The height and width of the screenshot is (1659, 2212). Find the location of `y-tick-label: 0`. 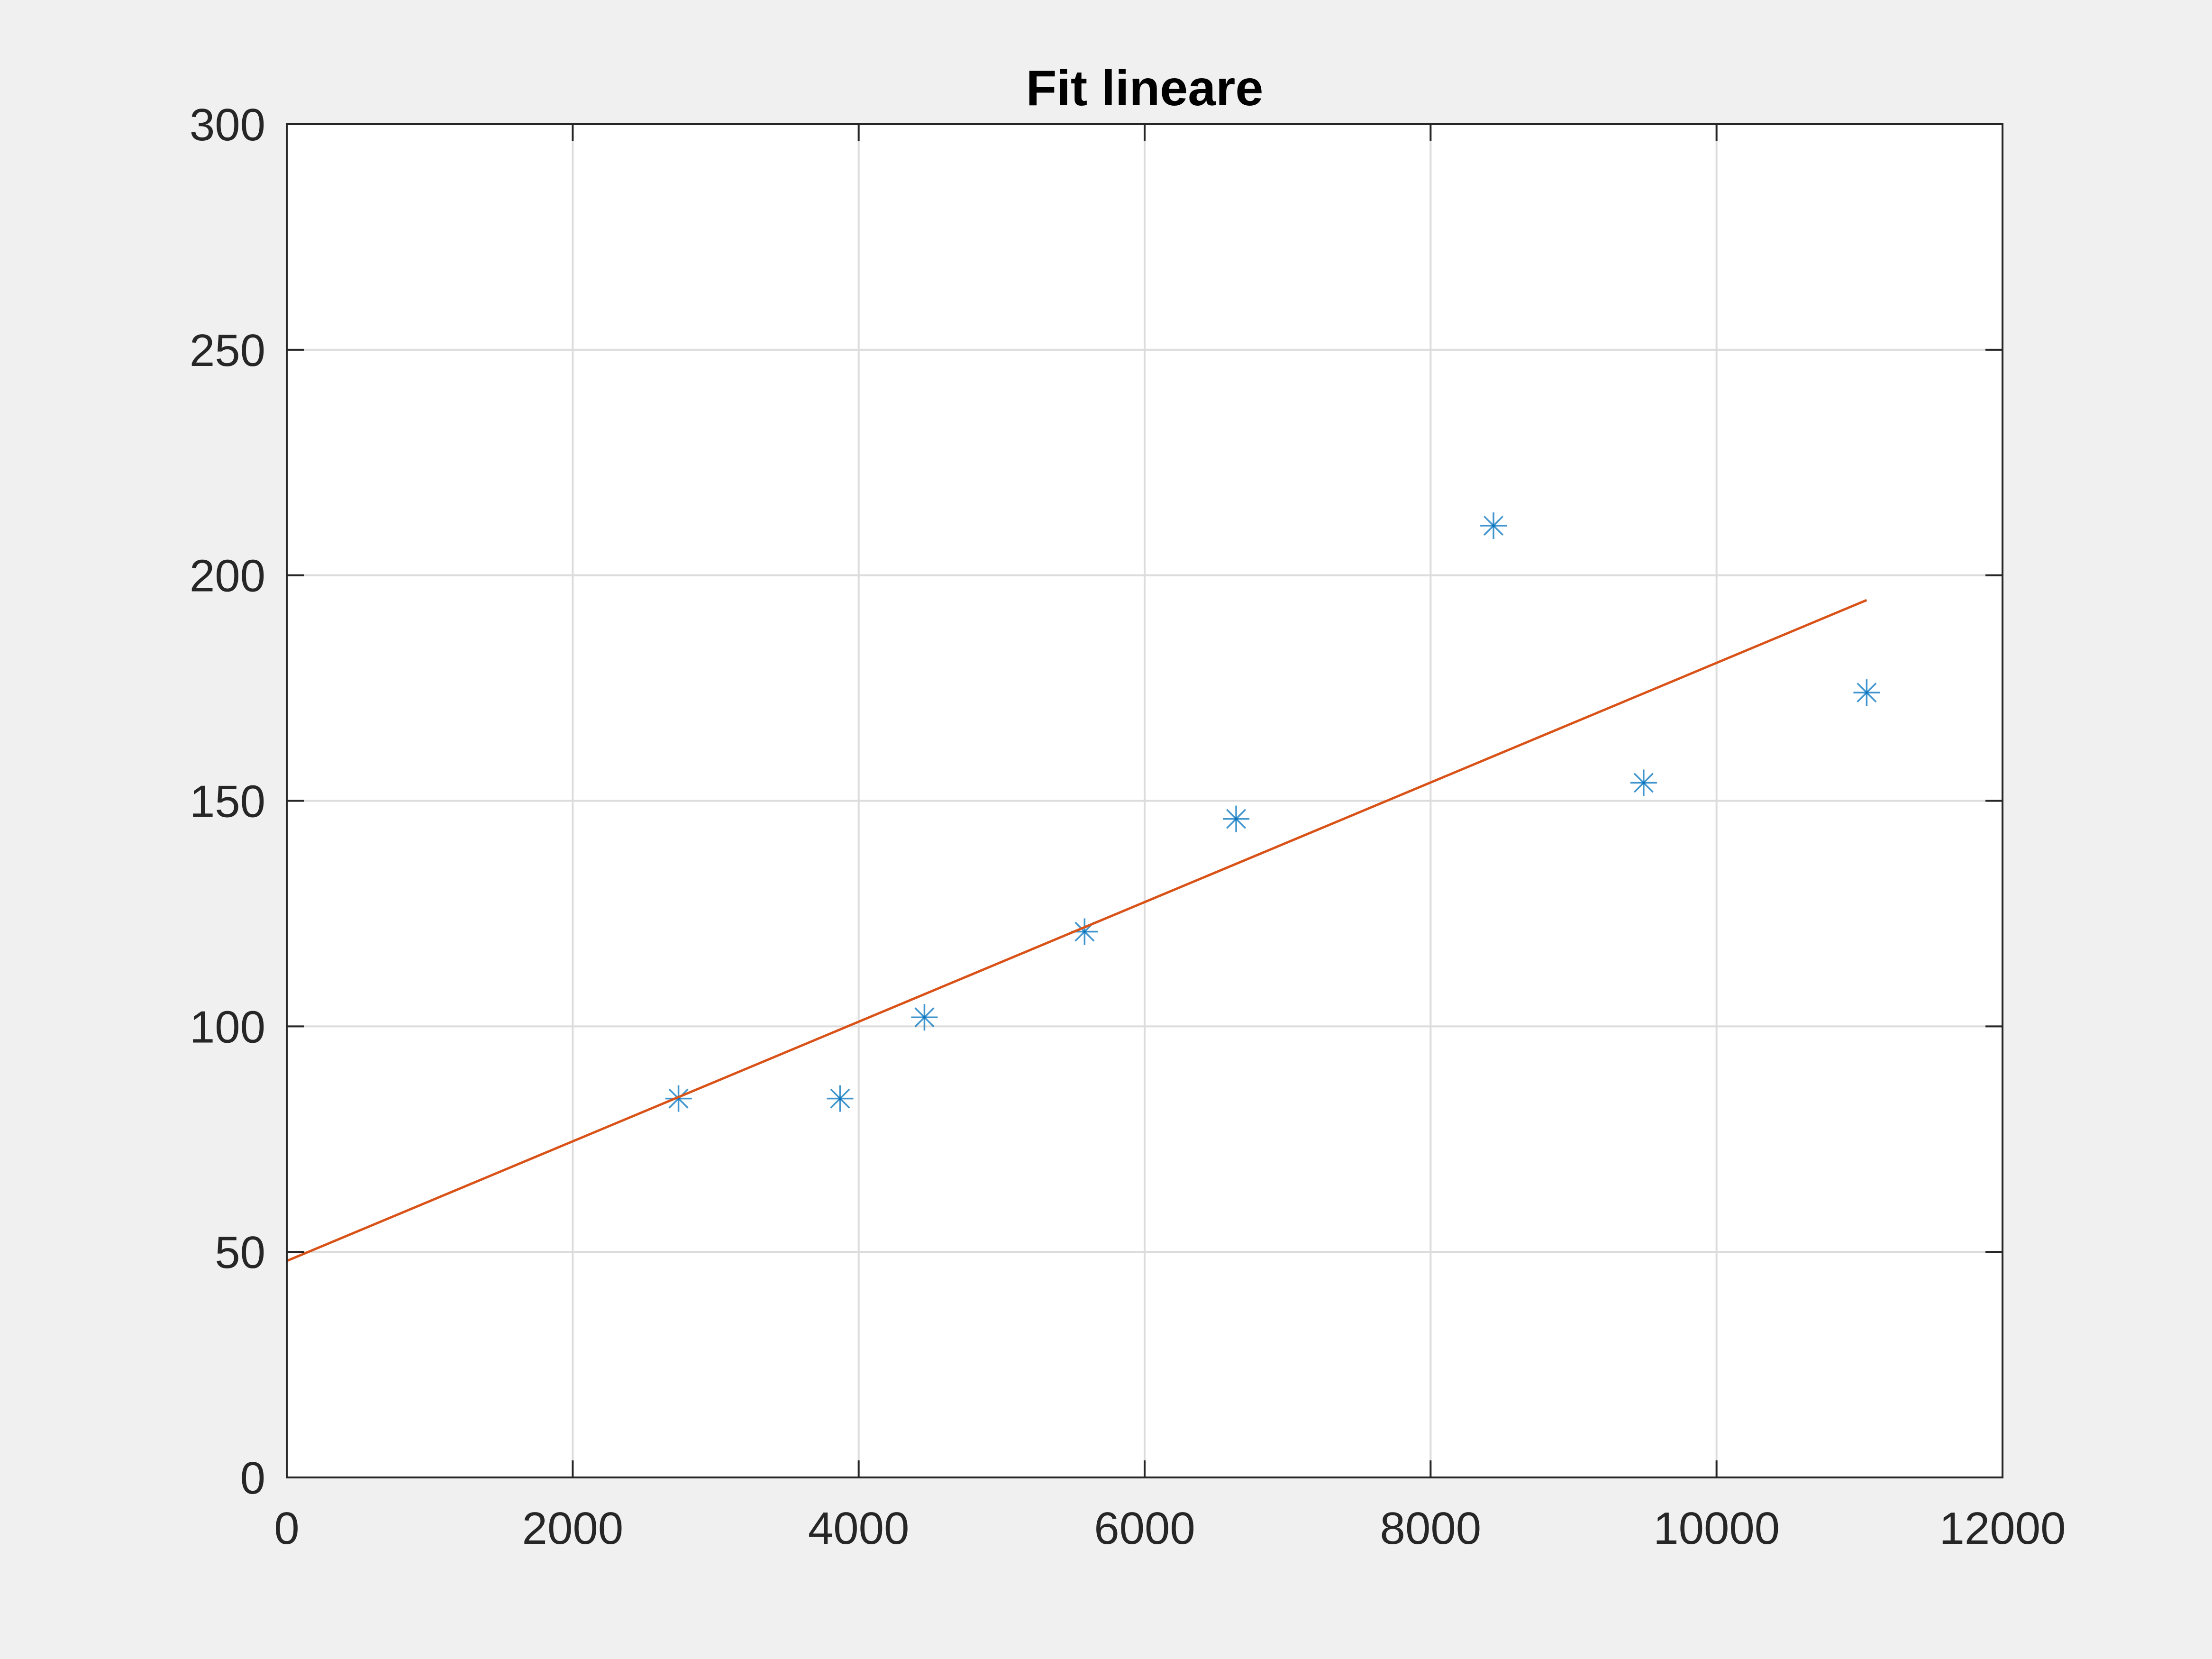

y-tick-label: 0 is located at coordinates (252, 1478).